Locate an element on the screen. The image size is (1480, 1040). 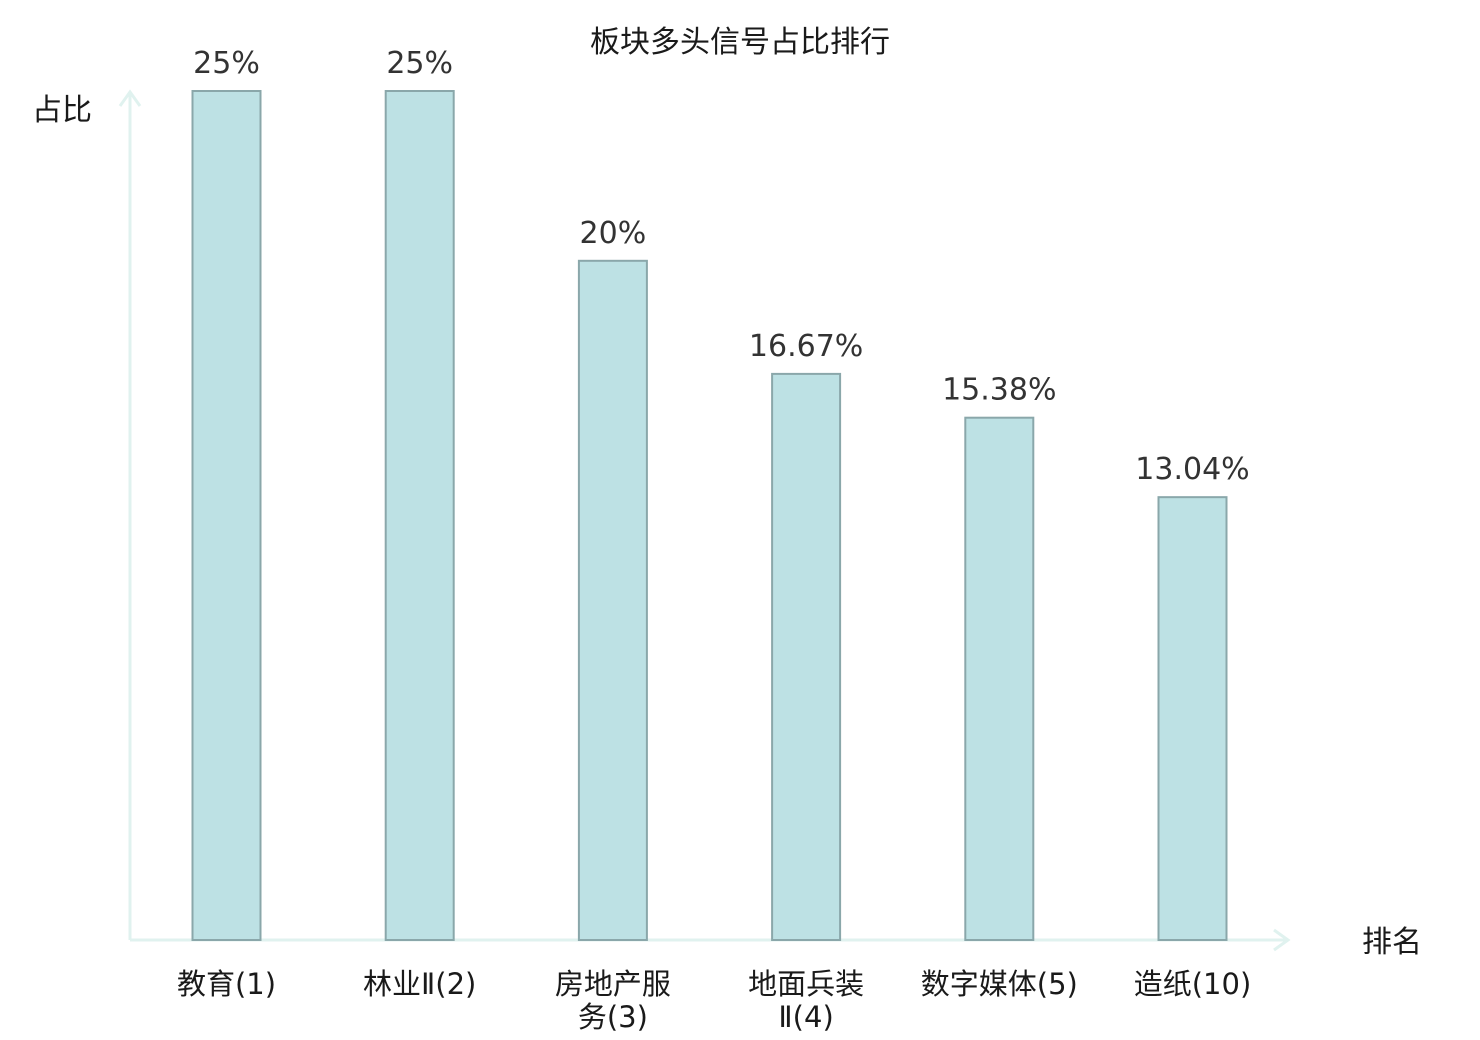
x-tick-label-5: 数字媒体(5) is located at coordinates (999, 984).